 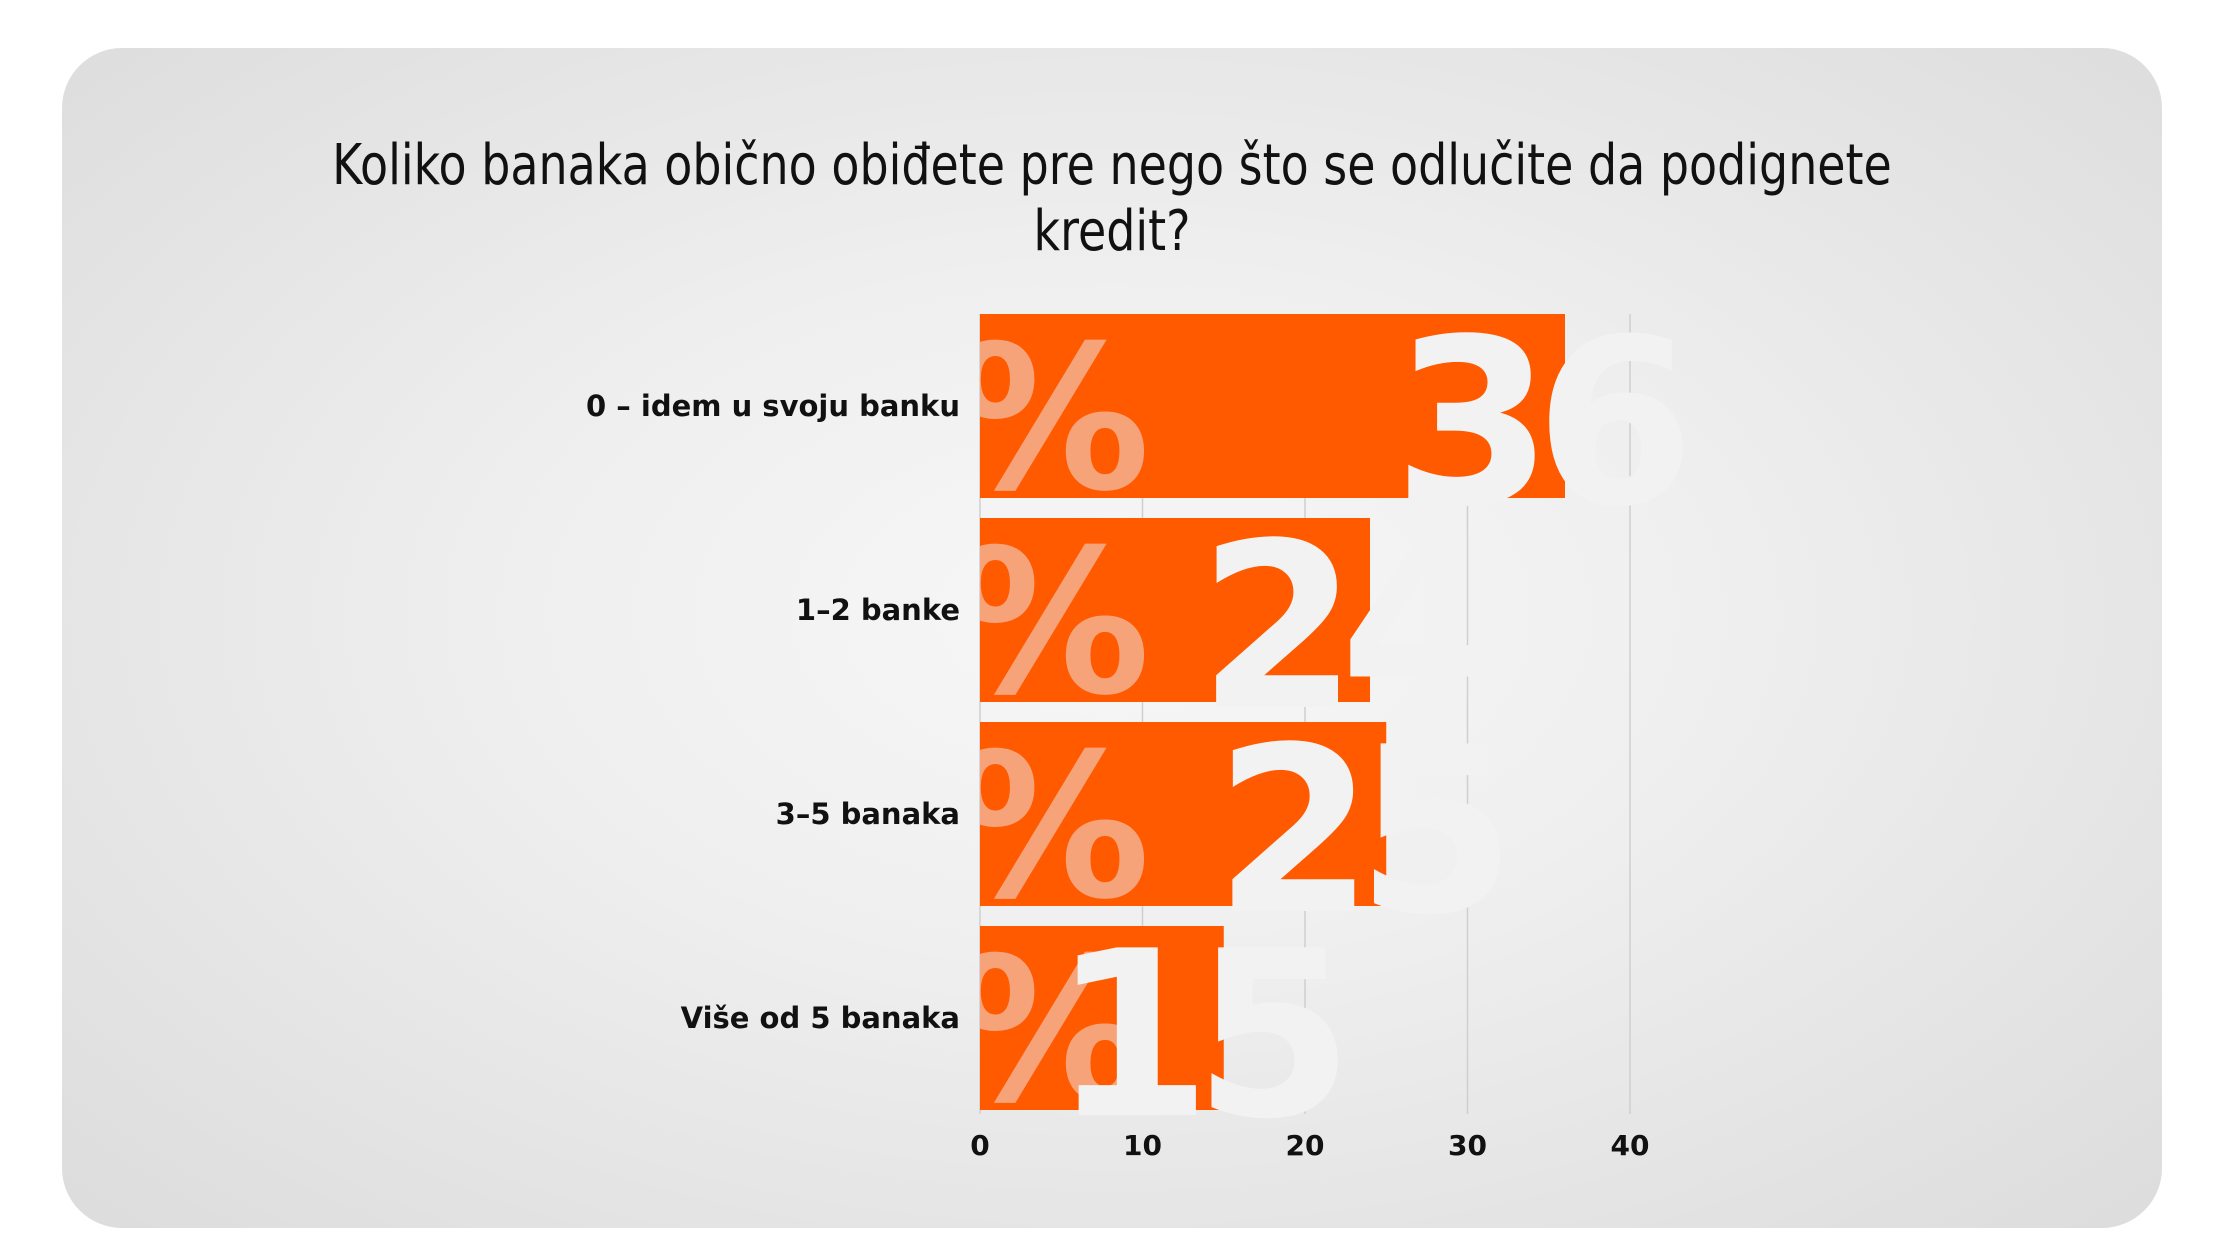 What do you see at coordinates (868, 814) in the screenshot?
I see `category-label: 3–5 banaka` at bounding box center [868, 814].